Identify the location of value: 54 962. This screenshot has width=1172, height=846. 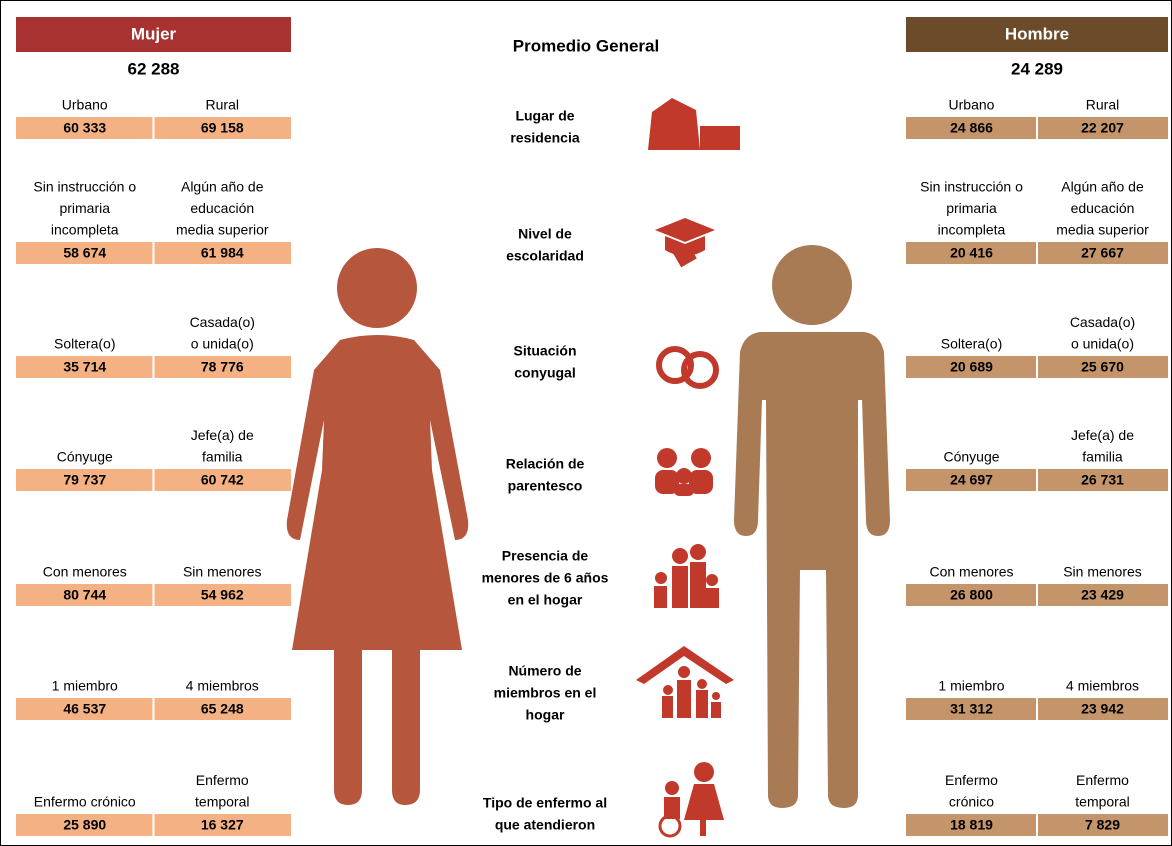
(222, 595).